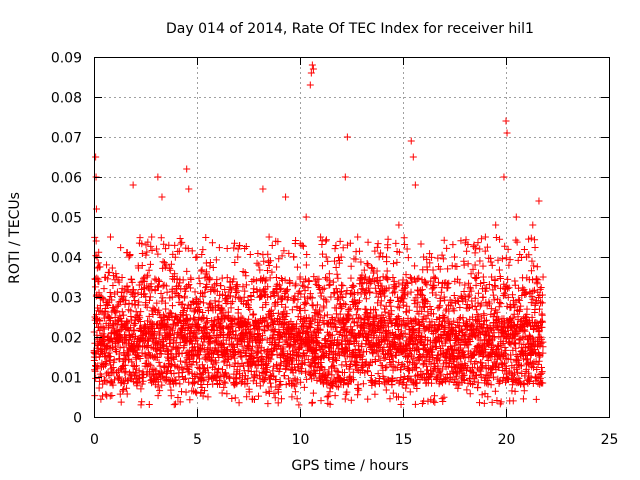 The width and height of the screenshot is (640, 480). I want to click on y-tick-label: 0.07, so click(66, 139).